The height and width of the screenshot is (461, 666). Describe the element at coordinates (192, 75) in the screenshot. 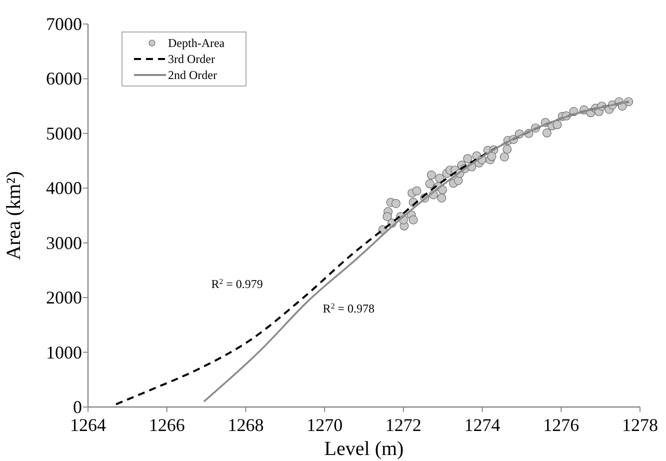

I see `legend-label: 2nd Order` at that location.